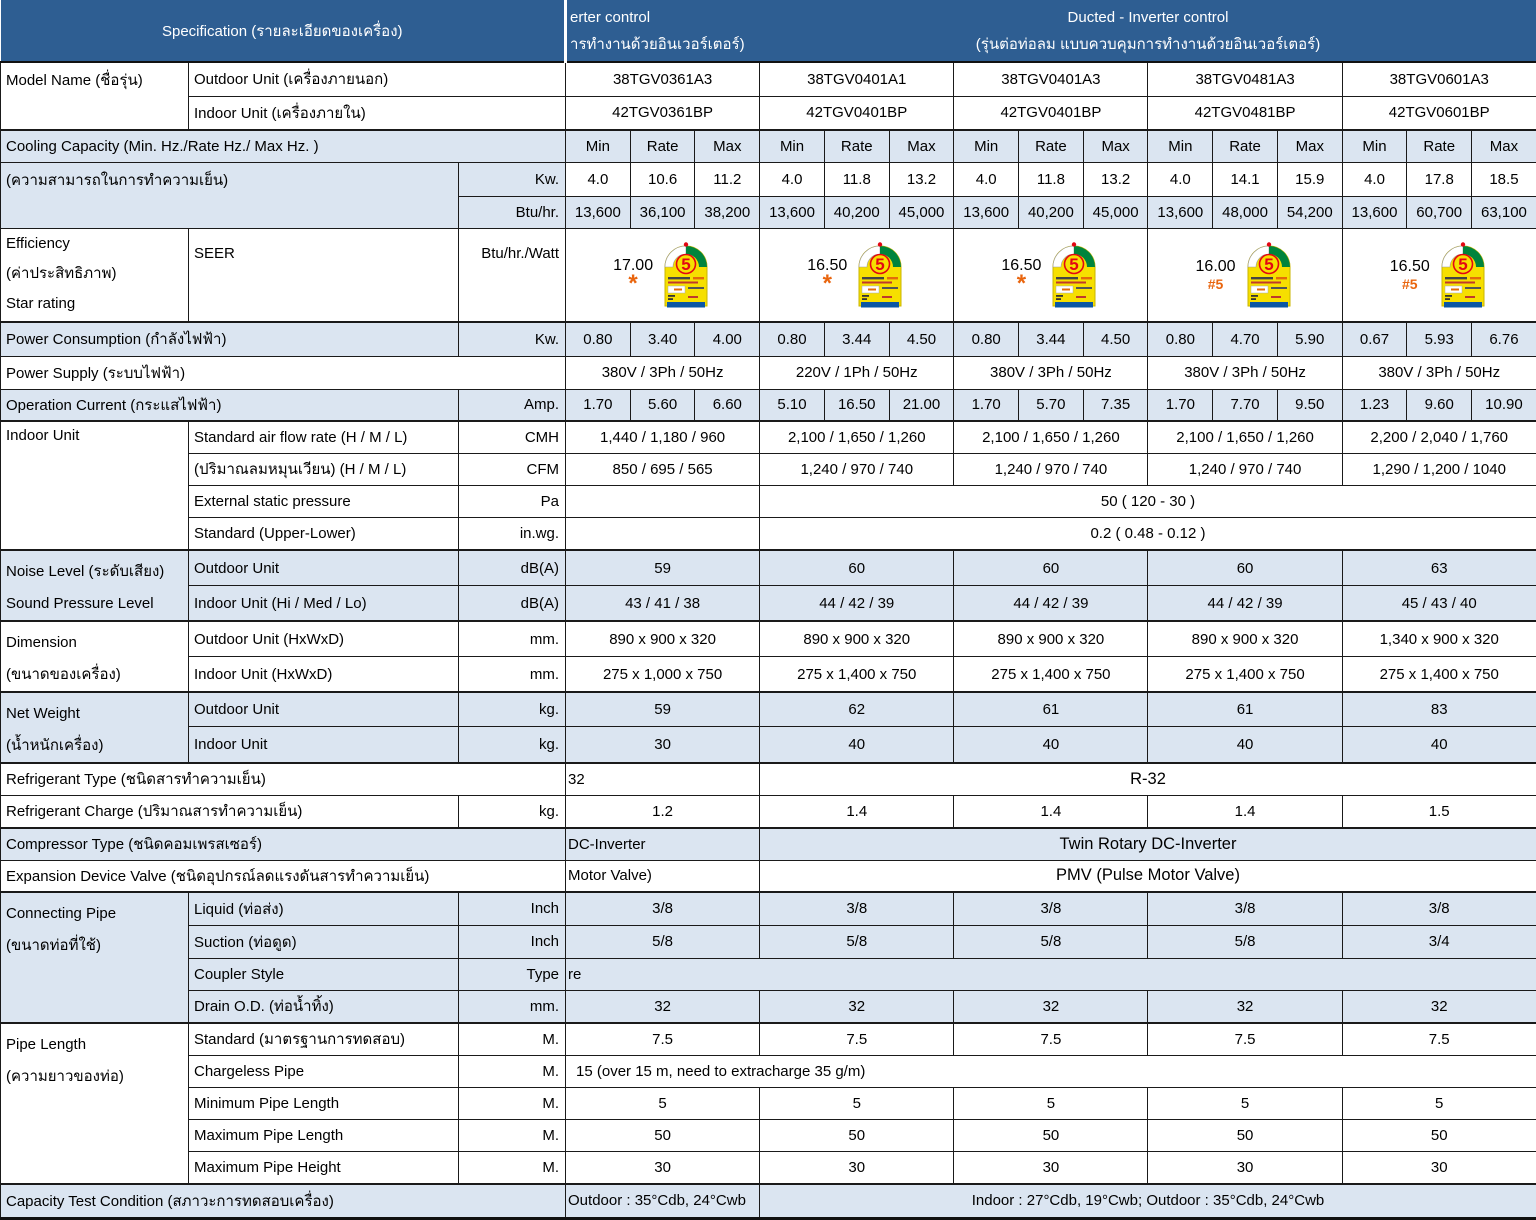 The image size is (1536, 1220). I want to click on weight-indoor-unit: kg., so click(512, 745).